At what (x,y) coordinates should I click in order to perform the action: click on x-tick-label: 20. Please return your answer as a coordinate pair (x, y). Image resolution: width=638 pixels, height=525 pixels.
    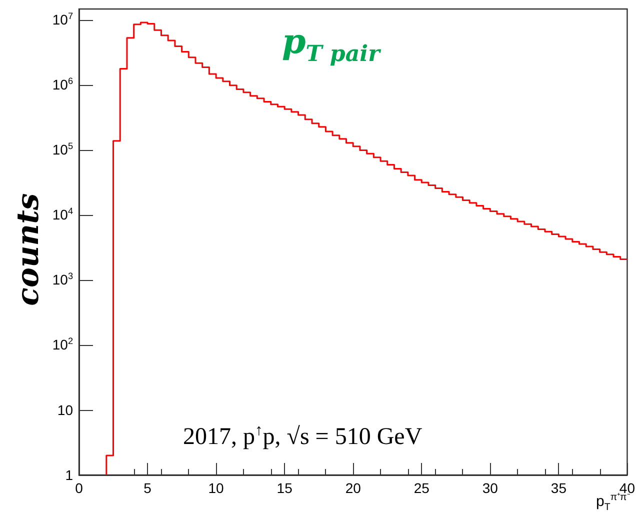
    Looking at the image, I should click on (353, 488).